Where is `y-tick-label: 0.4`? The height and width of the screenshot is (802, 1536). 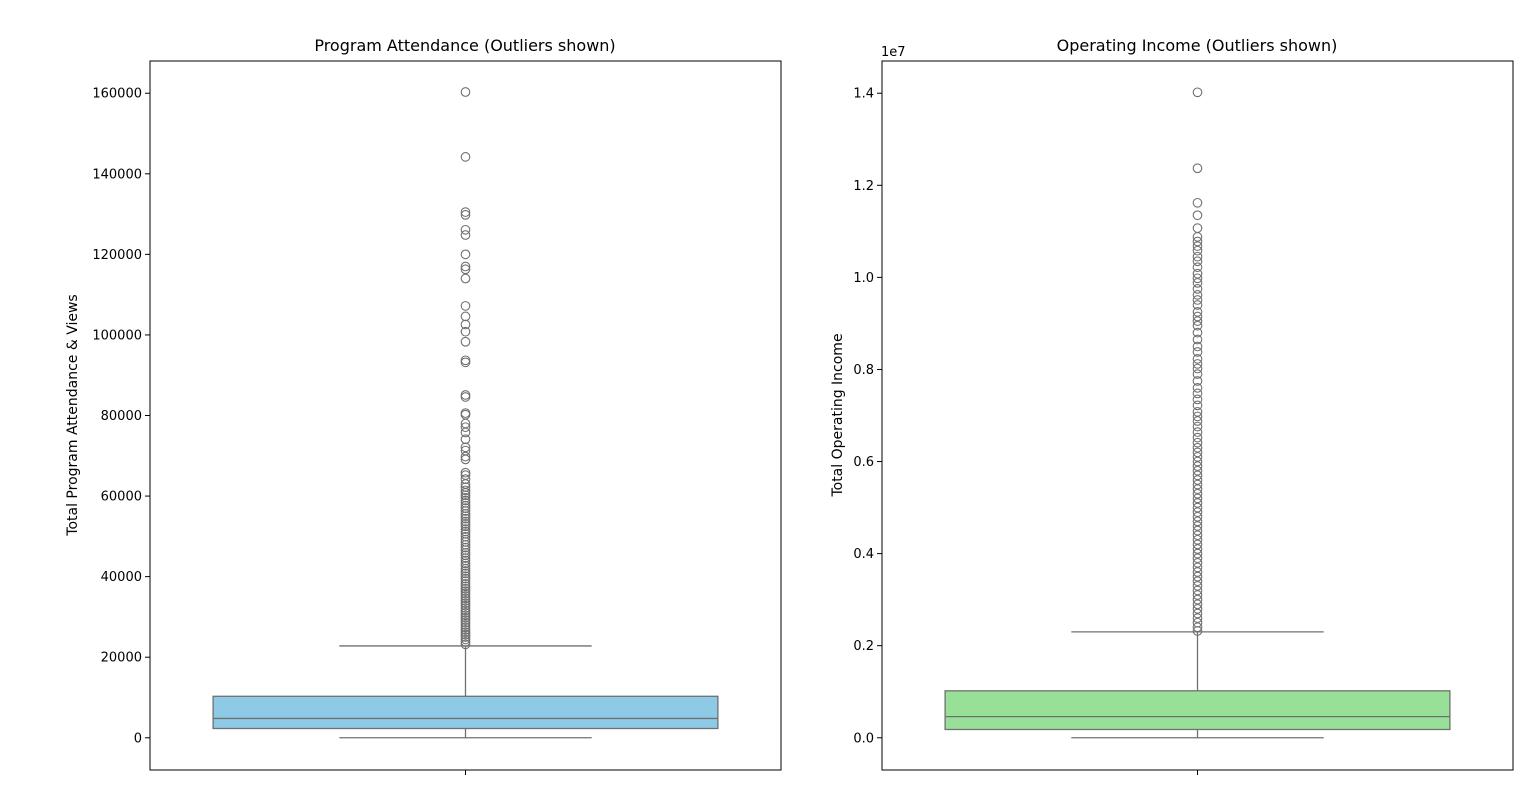 y-tick-label: 0.4 is located at coordinates (863, 554).